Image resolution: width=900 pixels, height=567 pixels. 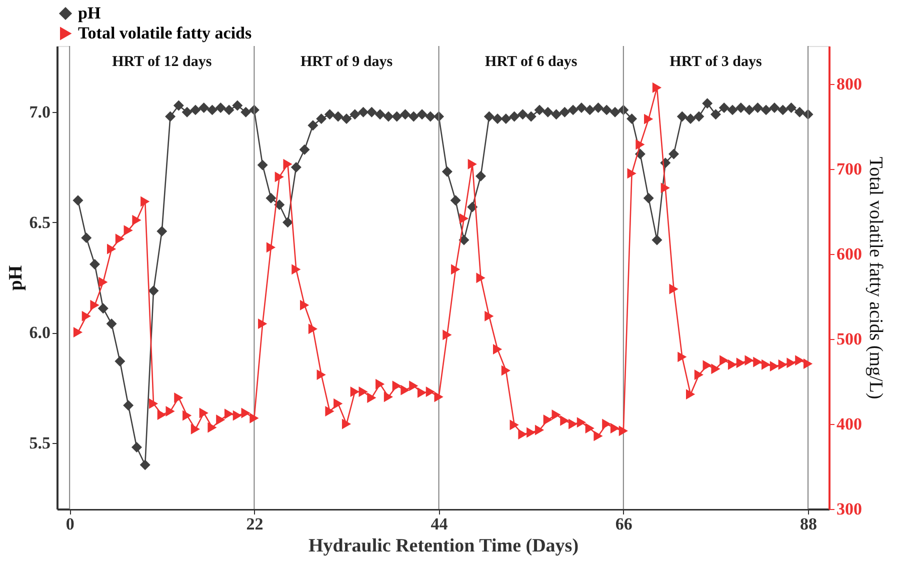 I want to click on x-tick-label: 0, so click(x=70, y=524).